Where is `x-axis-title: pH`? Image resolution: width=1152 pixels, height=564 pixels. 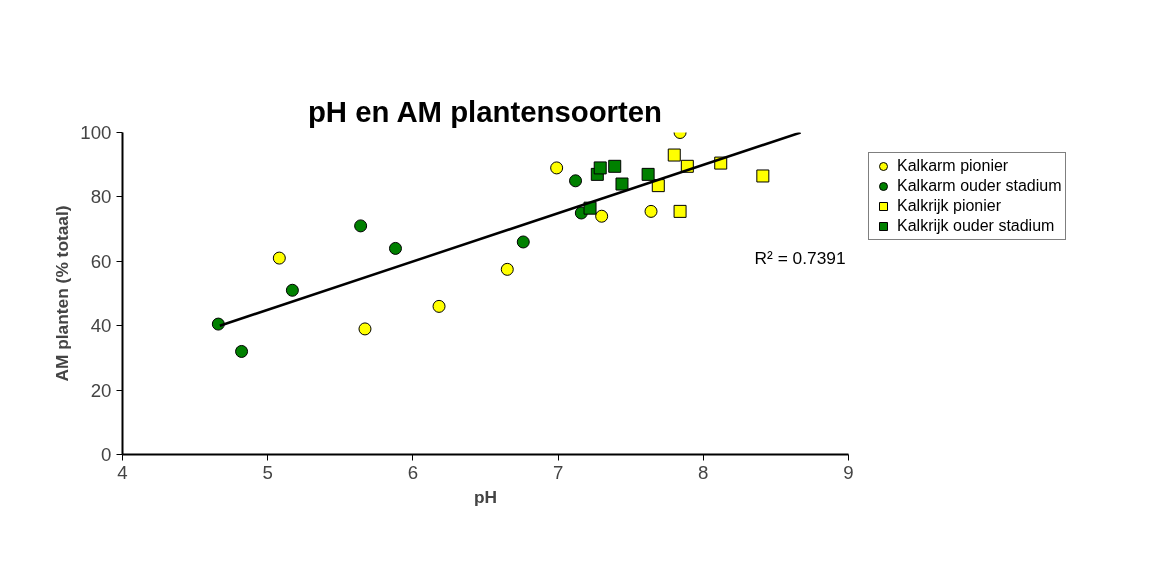
x-axis-title: pH is located at coordinates (485, 496).